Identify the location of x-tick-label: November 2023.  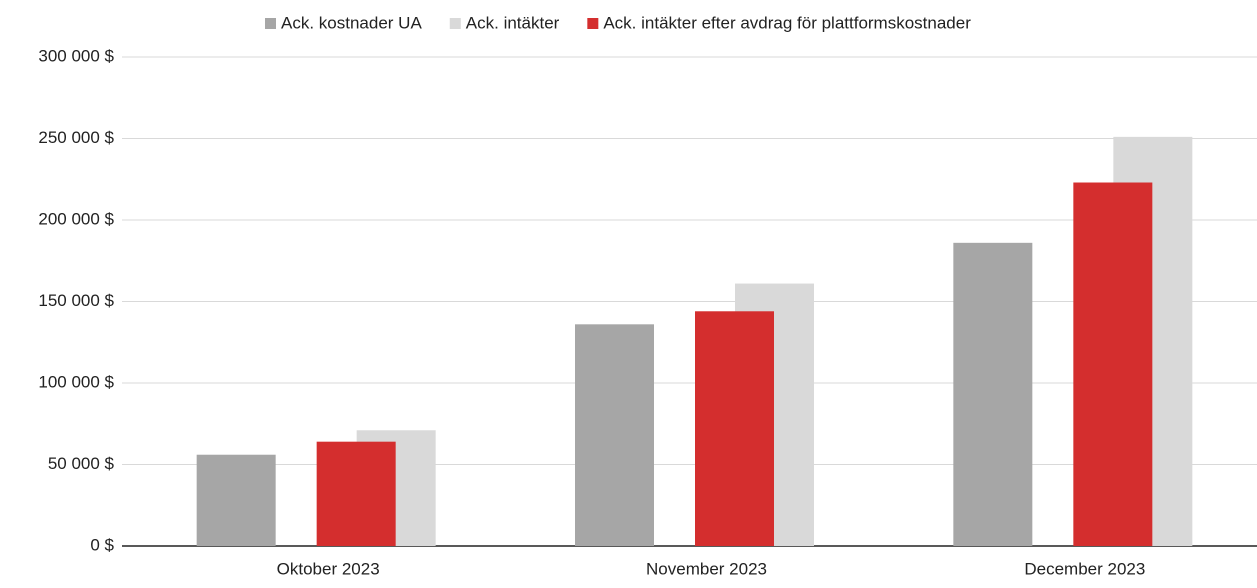
(706, 568).